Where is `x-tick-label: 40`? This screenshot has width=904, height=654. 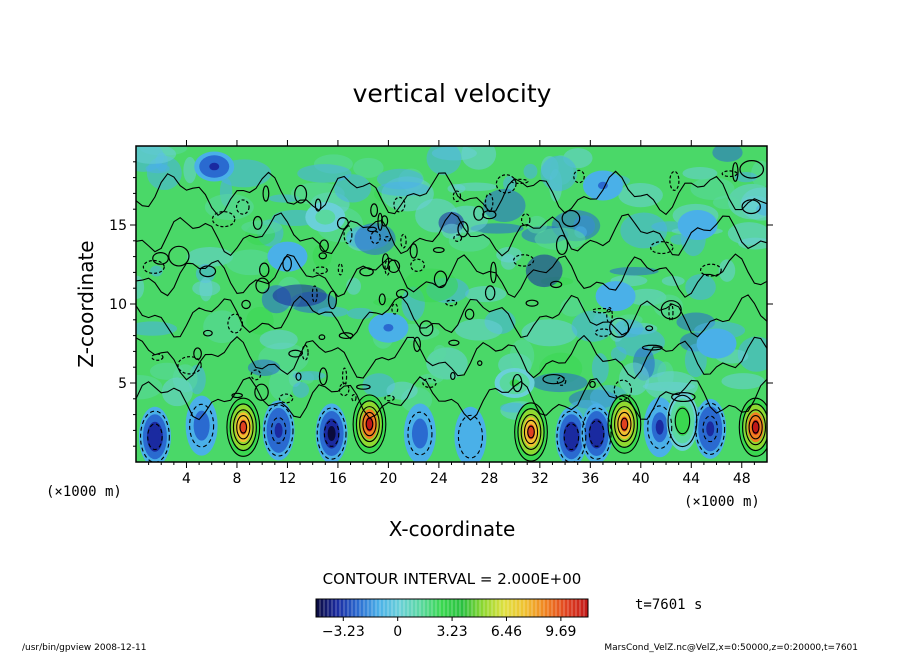
x-tick-label: 40 is located at coordinates (641, 479).